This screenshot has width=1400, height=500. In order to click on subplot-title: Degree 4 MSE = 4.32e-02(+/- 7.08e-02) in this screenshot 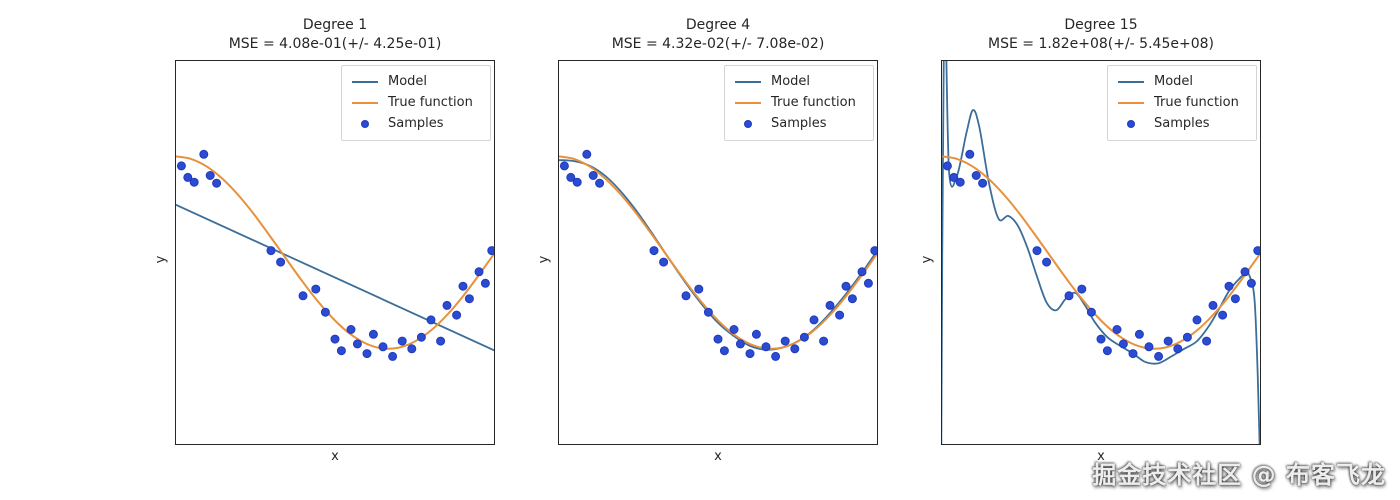, I will do `click(718, 35)`.